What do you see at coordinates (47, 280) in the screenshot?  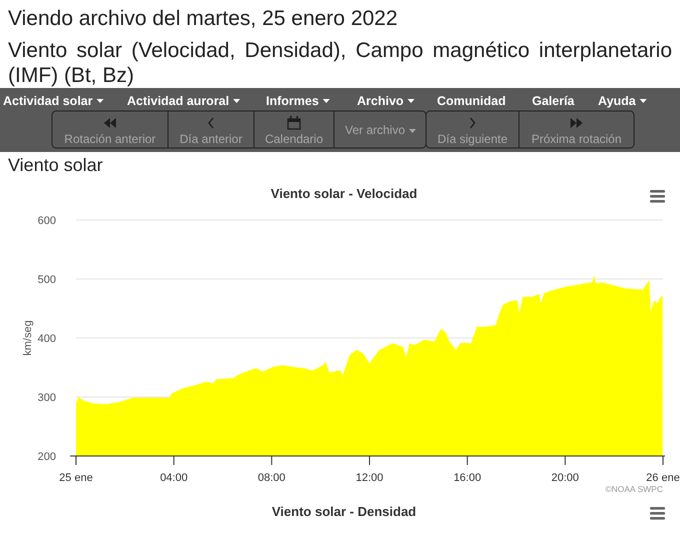 I see `y-tick-label: 500` at bounding box center [47, 280].